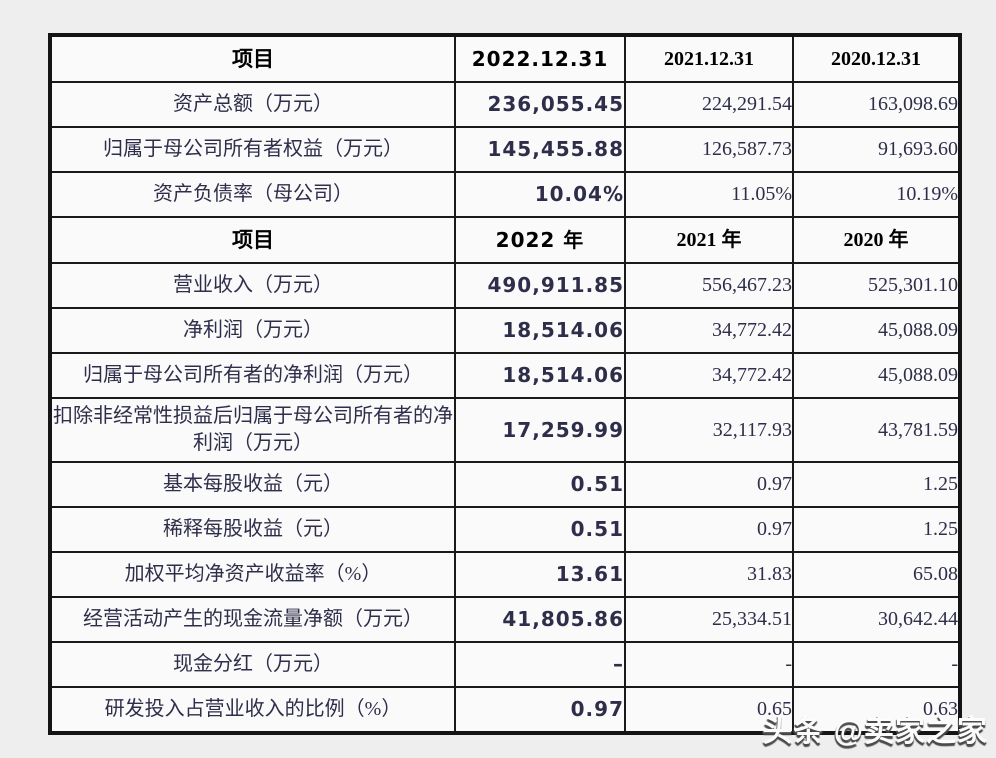 This screenshot has width=996, height=758. I want to click on value-cell: 126,587.73, so click(709, 149).